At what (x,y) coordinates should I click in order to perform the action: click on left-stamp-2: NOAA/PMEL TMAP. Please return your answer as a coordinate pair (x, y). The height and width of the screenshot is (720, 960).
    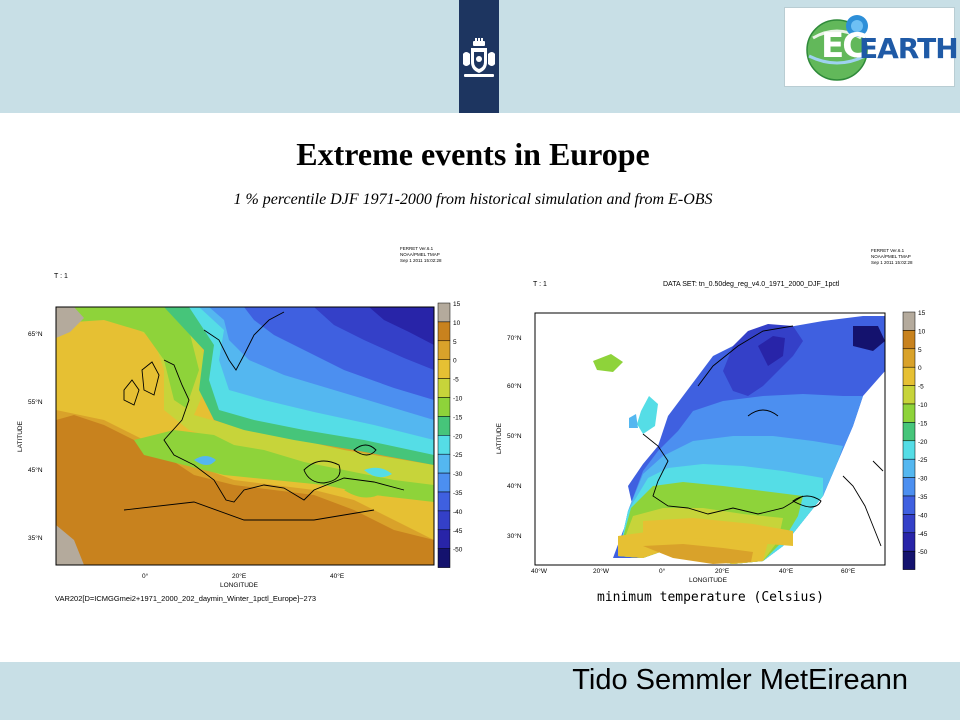
    Looking at the image, I should click on (420, 254).